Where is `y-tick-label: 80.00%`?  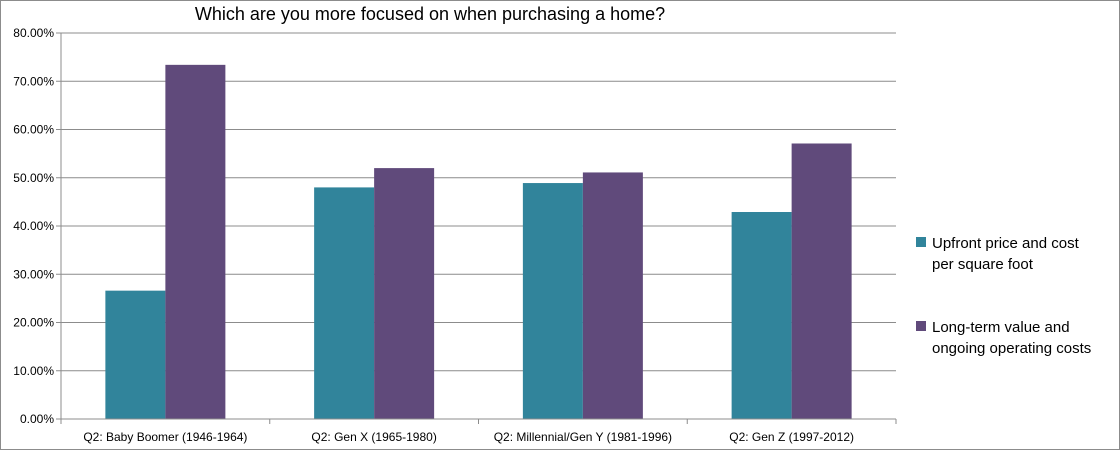 y-tick-label: 80.00% is located at coordinates (33, 33).